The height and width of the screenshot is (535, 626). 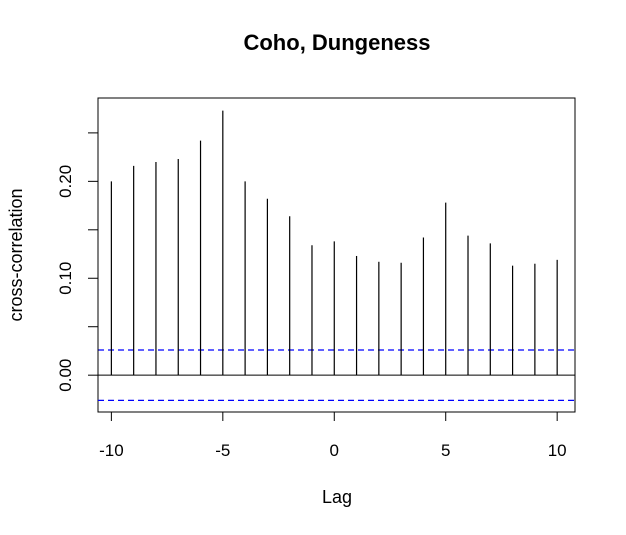 I want to click on y-tick-label: 0.20, so click(x=65, y=181).